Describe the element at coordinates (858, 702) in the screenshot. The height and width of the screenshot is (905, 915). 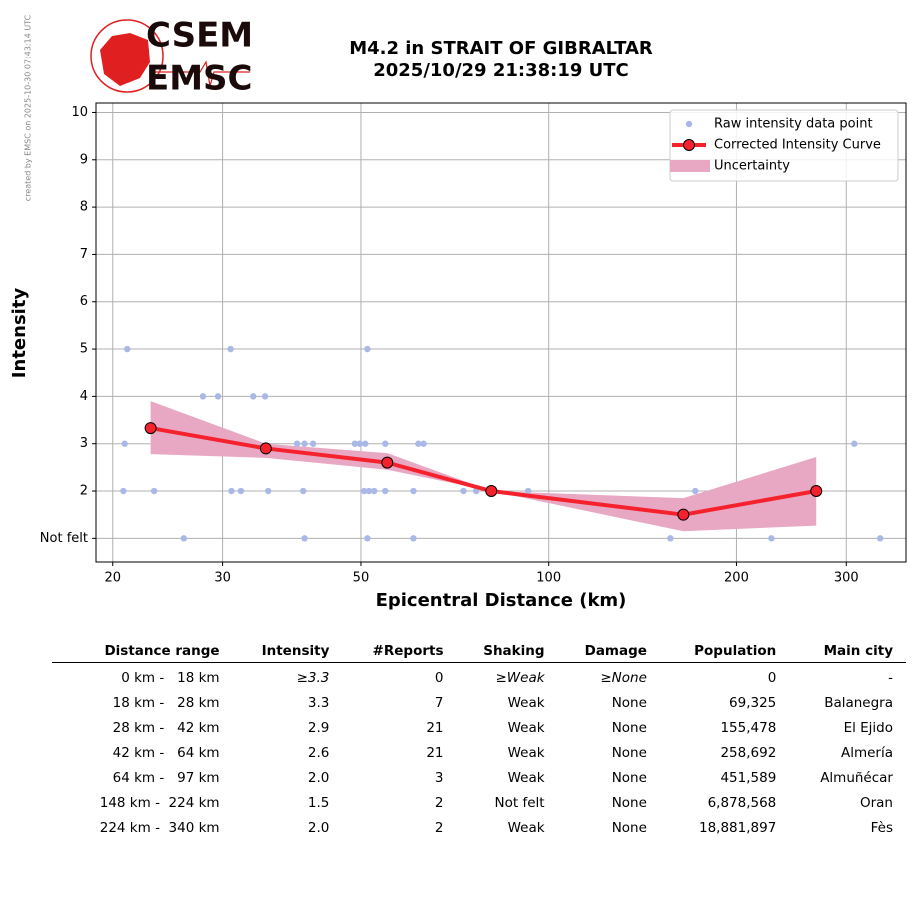
I see `table-cell: Balanegra` at that location.